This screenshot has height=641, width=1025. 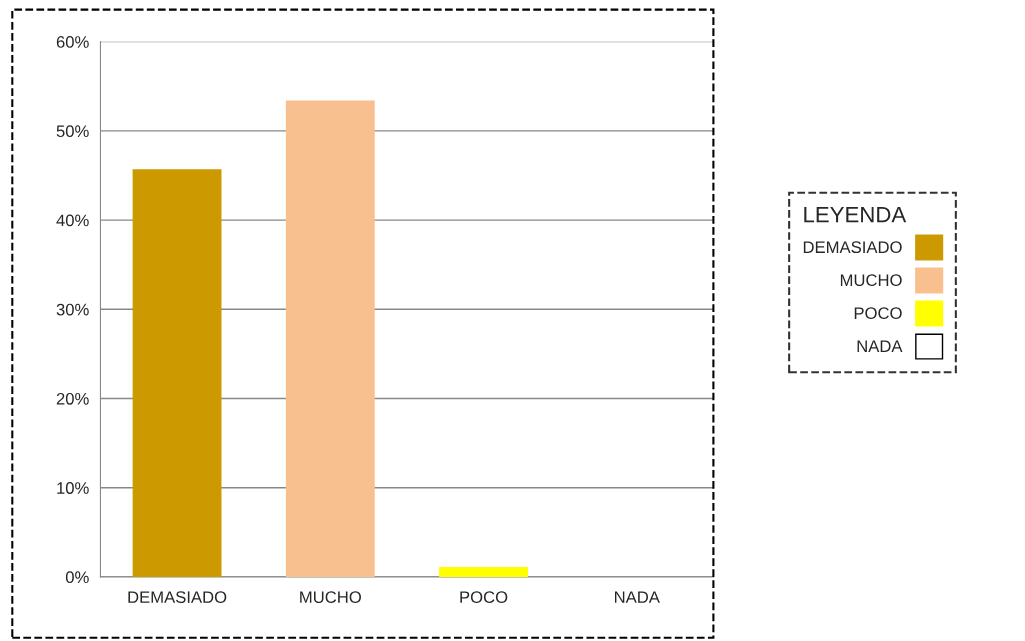 I want to click on x-tick-label: NADA, so click(x=637, y=597).